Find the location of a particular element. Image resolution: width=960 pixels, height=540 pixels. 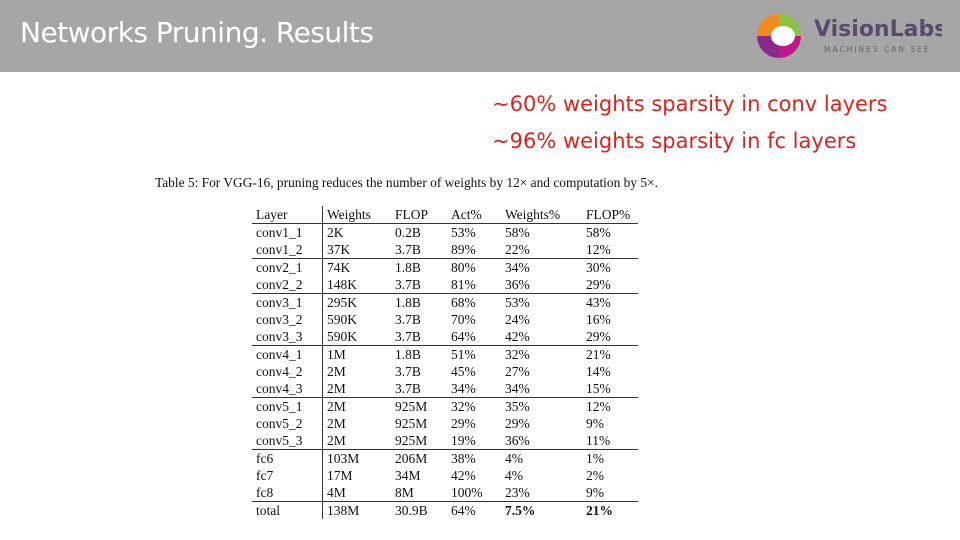

table-cell: 2% is located at coordinates (595, 475).